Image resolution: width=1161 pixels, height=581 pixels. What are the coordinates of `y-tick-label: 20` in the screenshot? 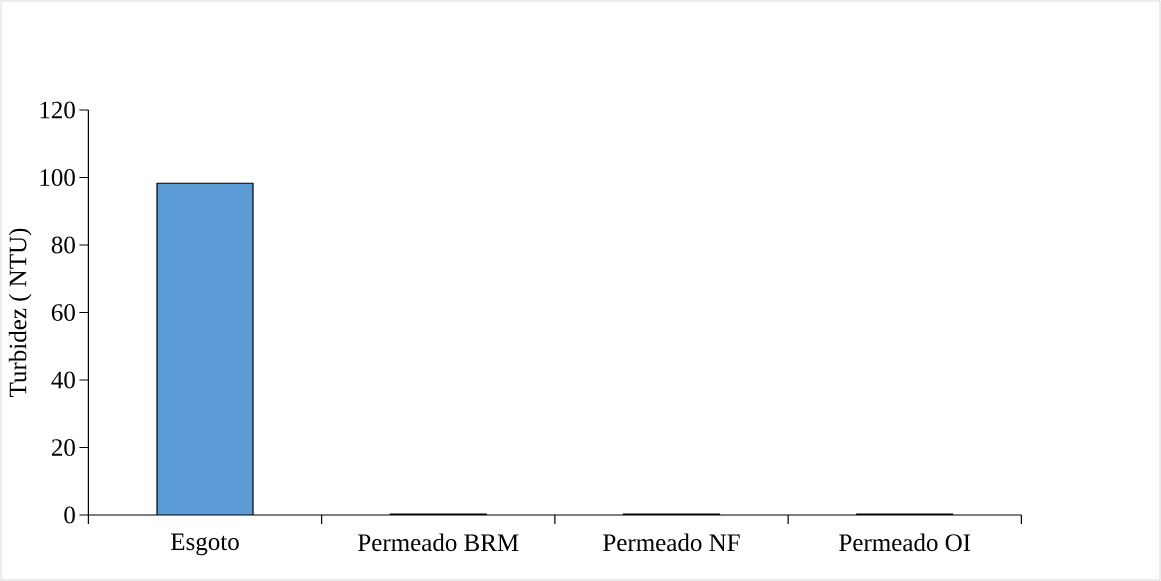 It's located at (63, 447).